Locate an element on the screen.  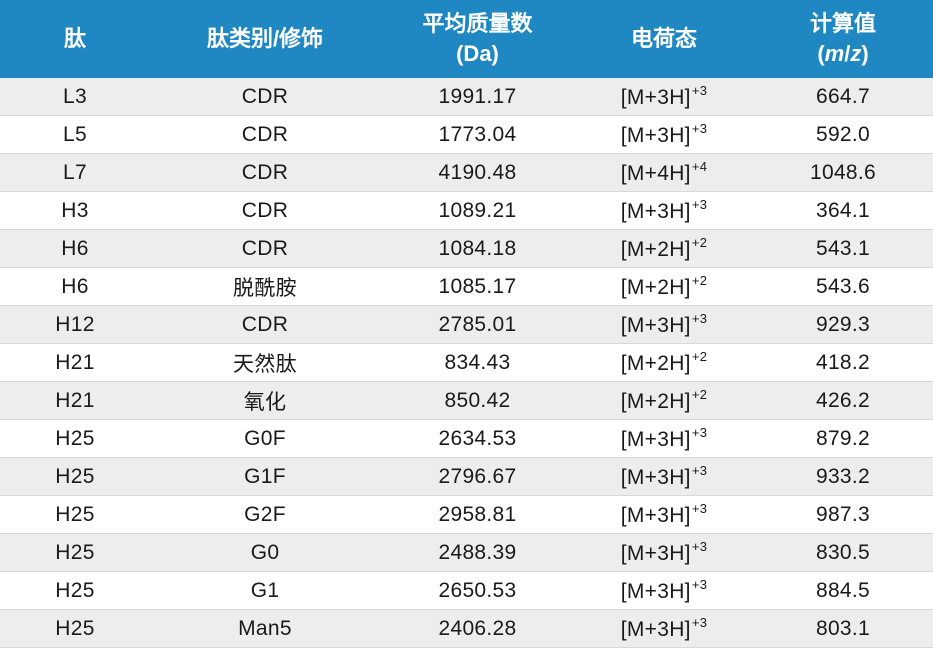
cell-type: 氧化 is located at coordinates (265, 402).